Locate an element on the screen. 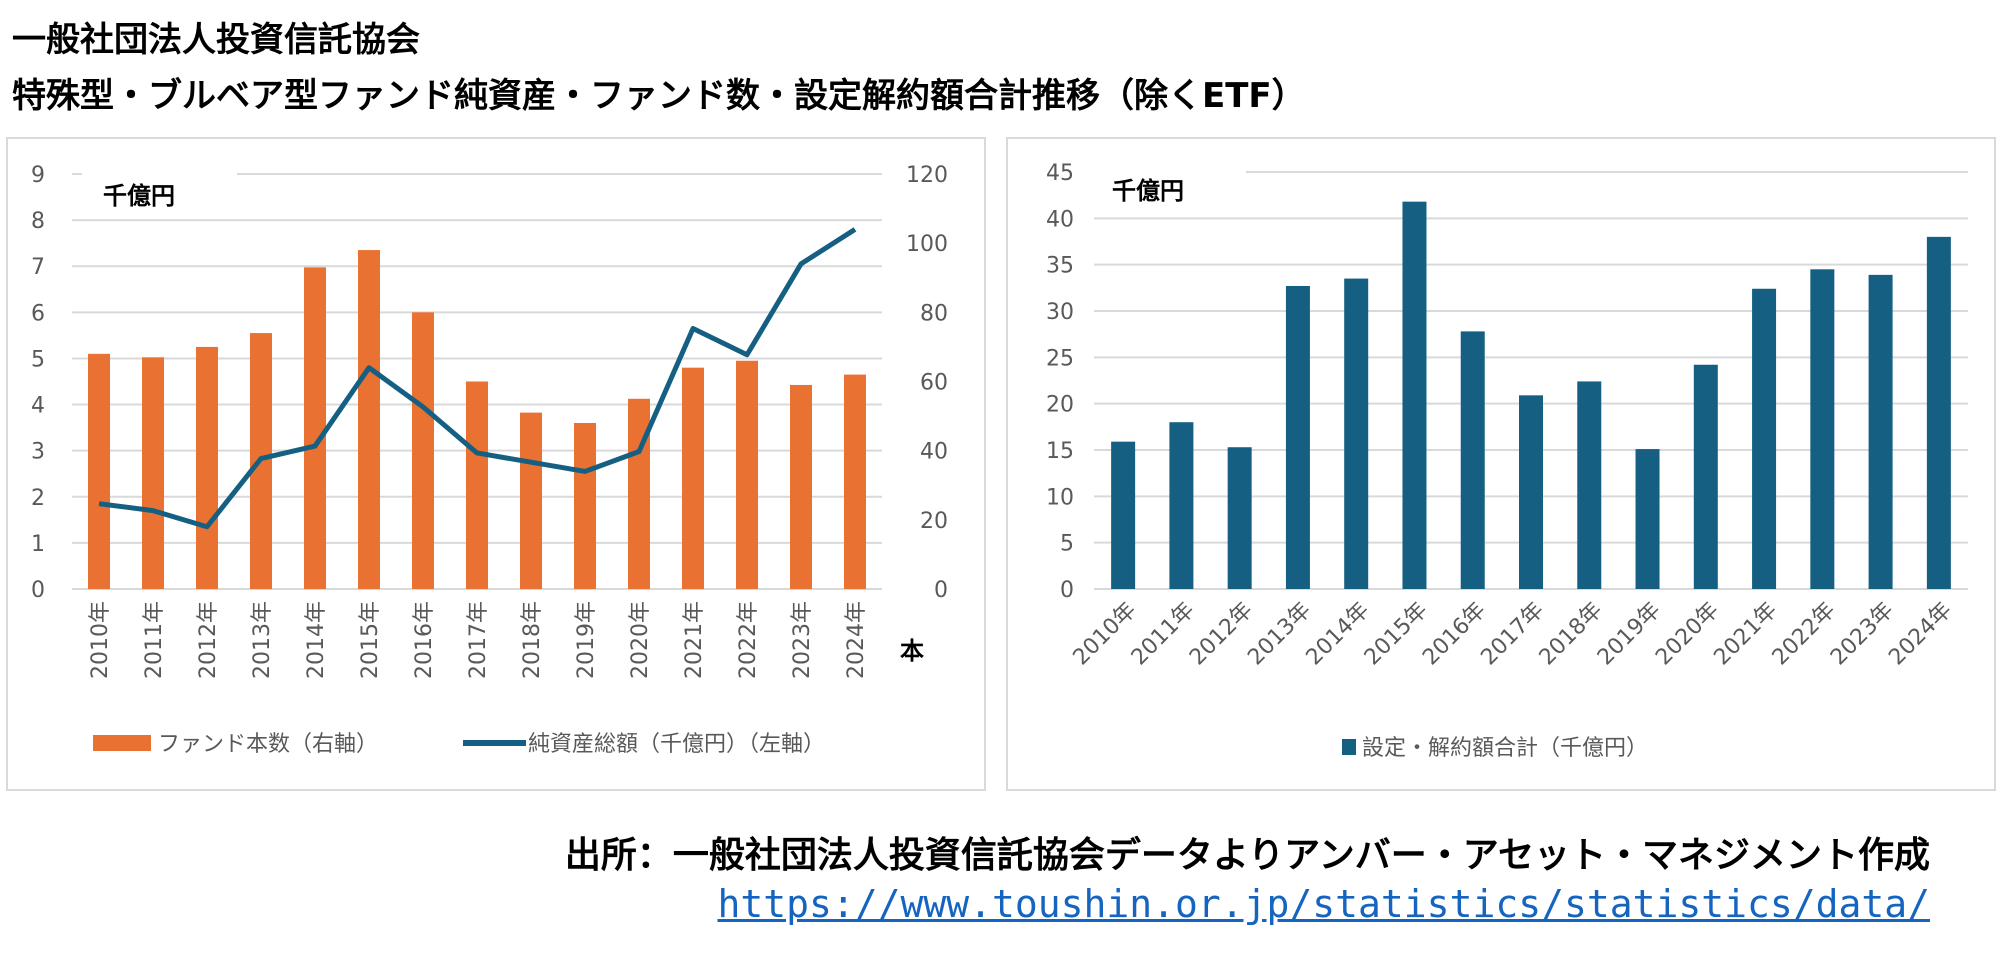 This screenshot has height=956, width=2000. y-axis-tick-label: 0 is located at coordinates (1067, 590).